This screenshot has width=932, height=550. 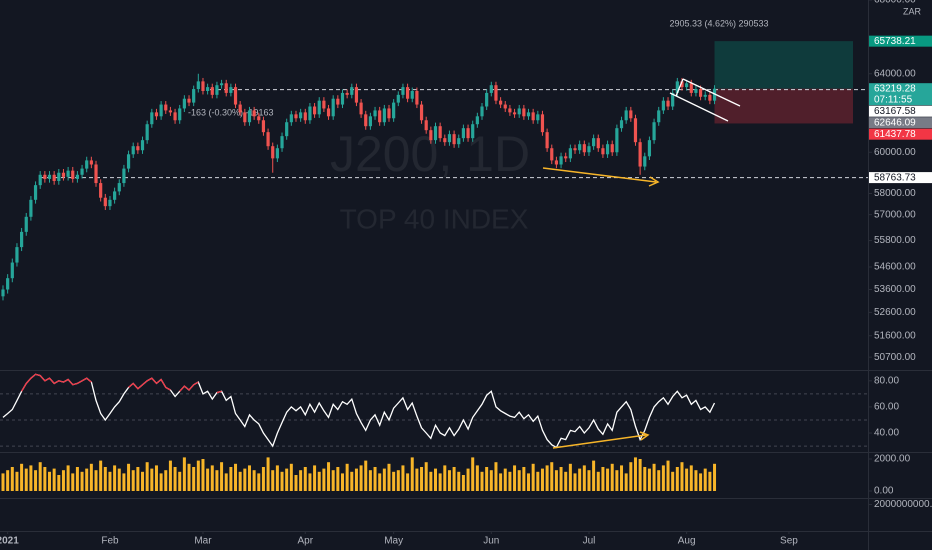 I want to click on rsi-divergence-arrow, so click(x=599, y=441).